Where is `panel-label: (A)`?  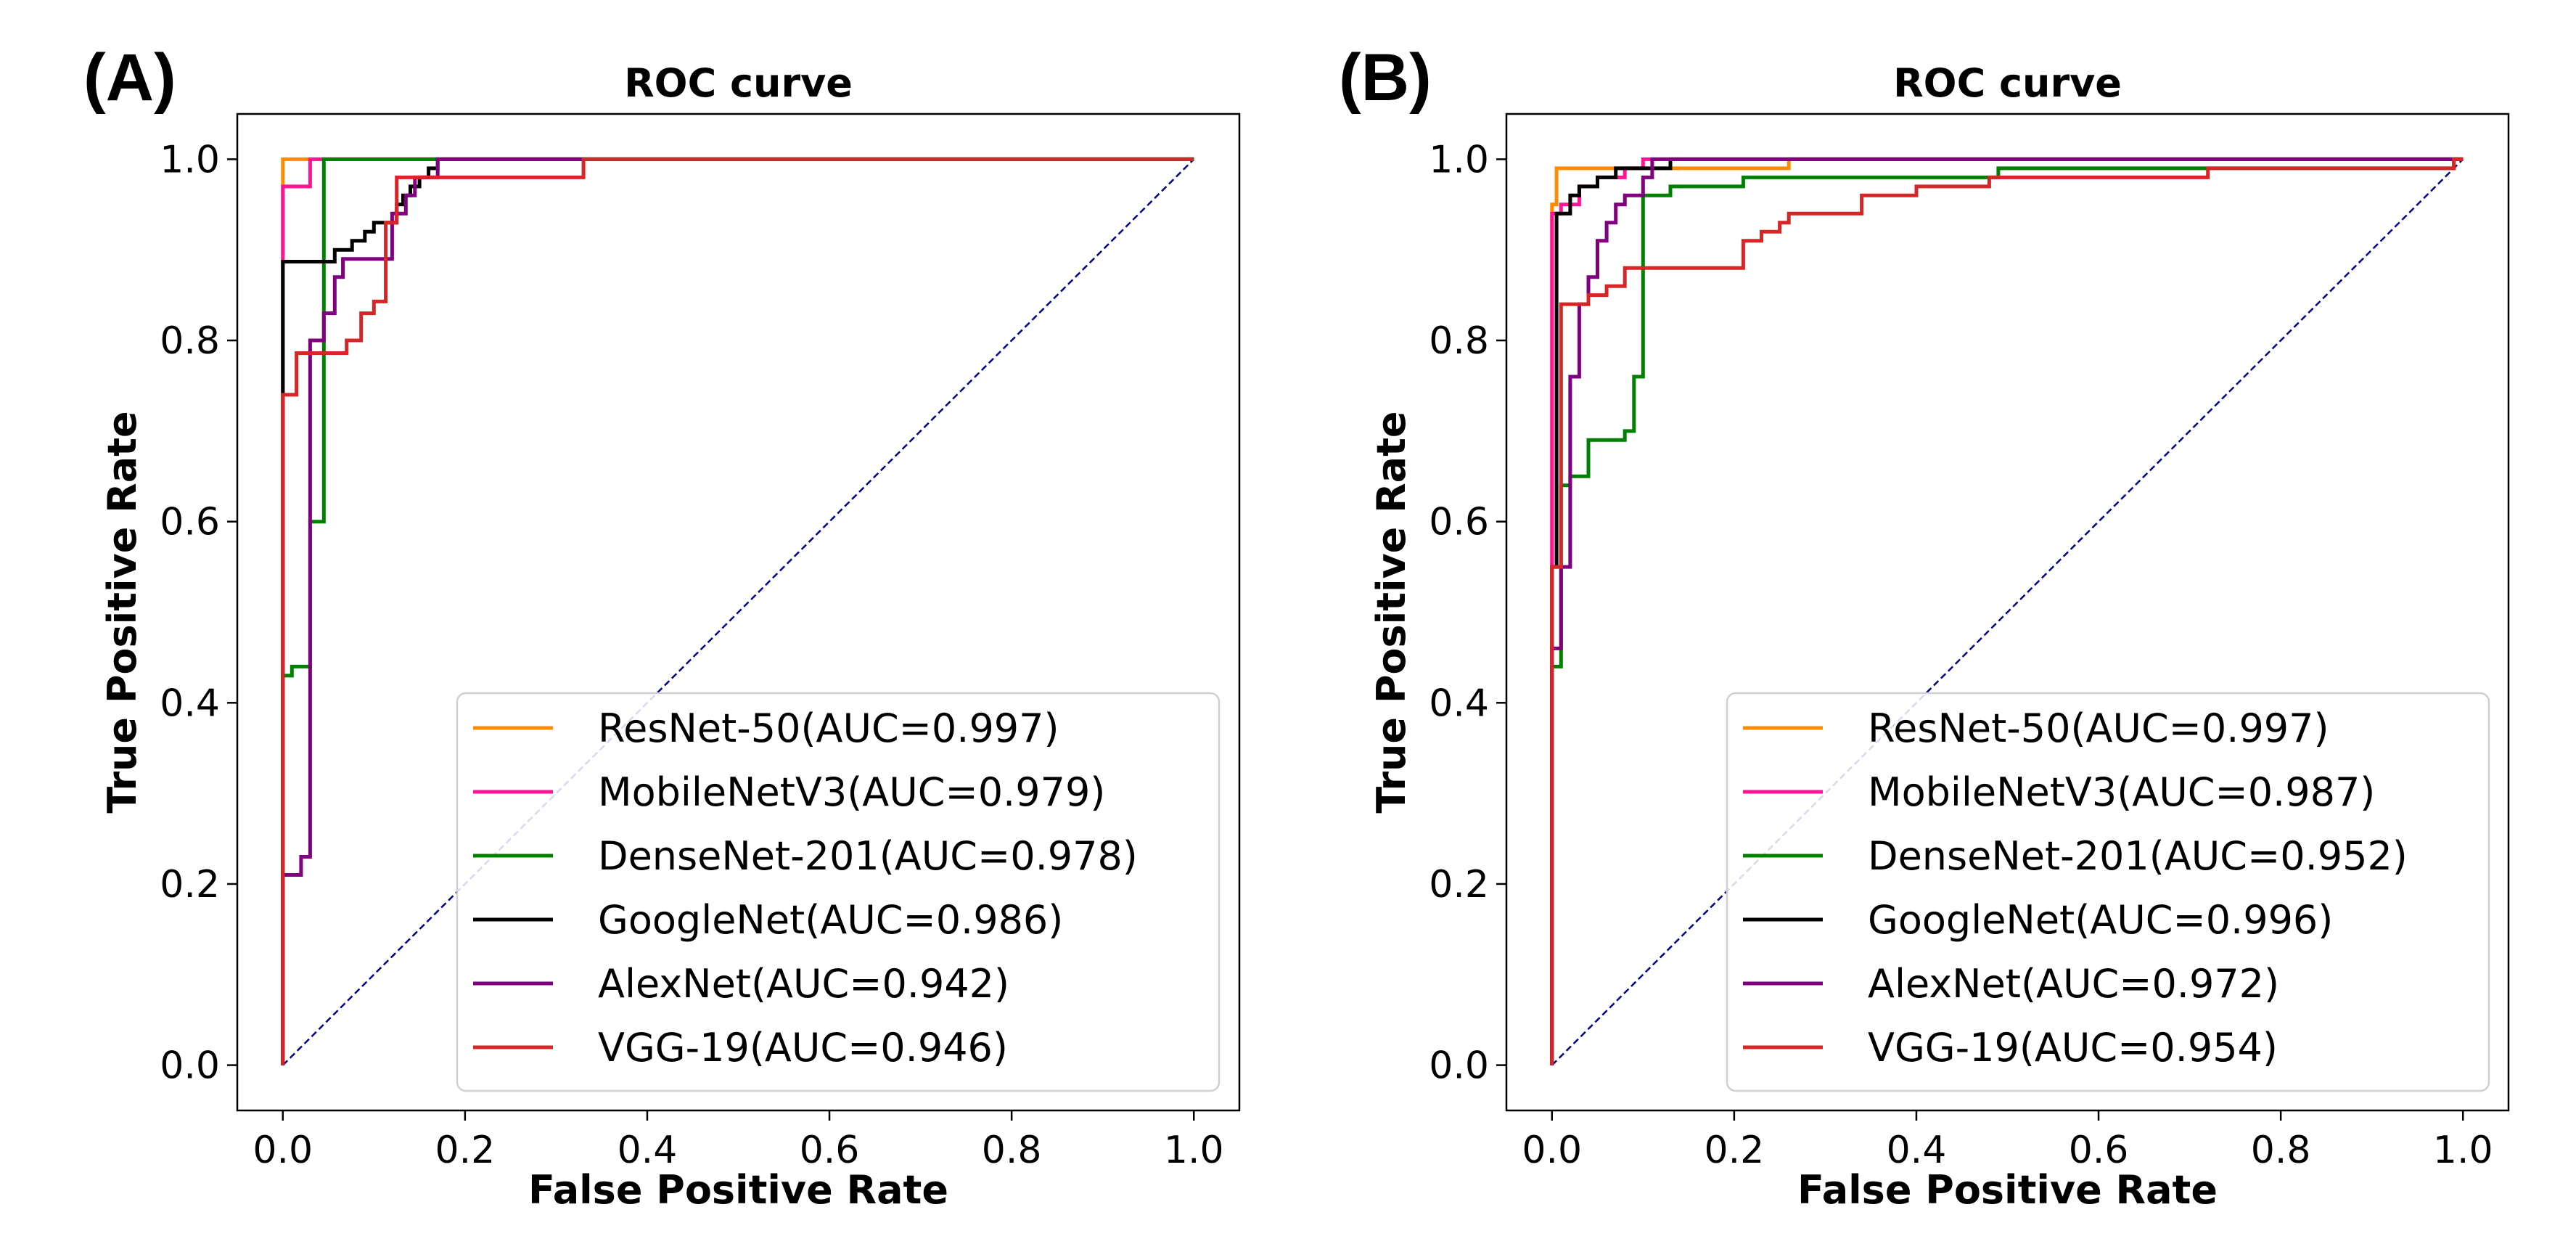 panel-label: (A) is located at coordinates (129, 78).